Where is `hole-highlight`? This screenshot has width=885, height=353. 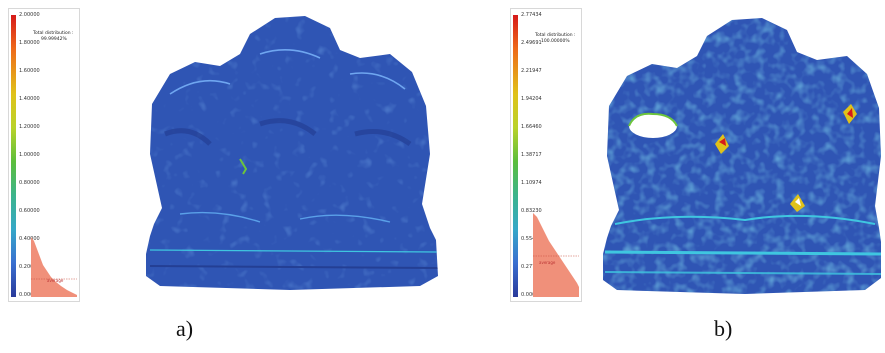
hole-highlight is located at coordinates (653, 126).